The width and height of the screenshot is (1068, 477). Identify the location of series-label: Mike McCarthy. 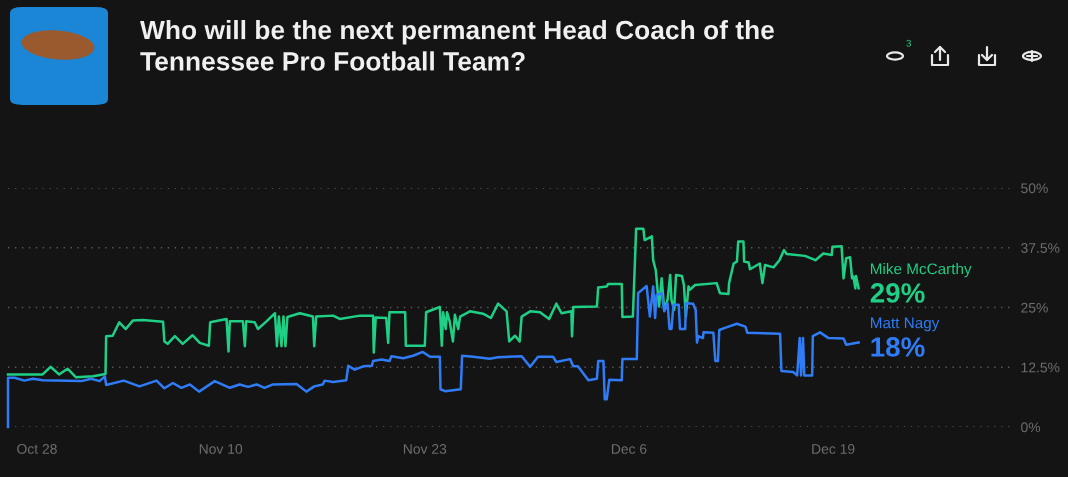
(921, 270).